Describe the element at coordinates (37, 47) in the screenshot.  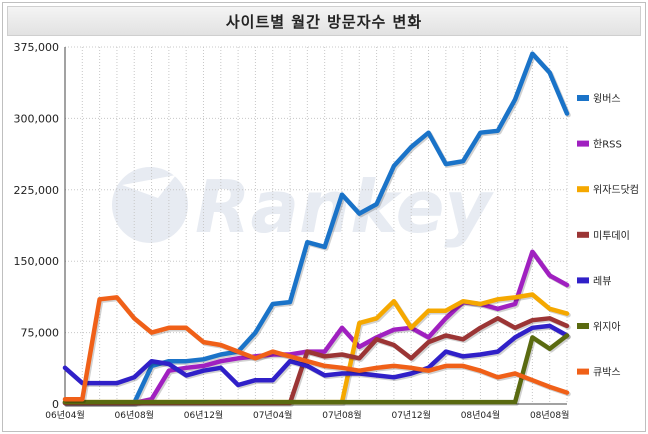
I see `y-tick-label: 375,000` at that location.